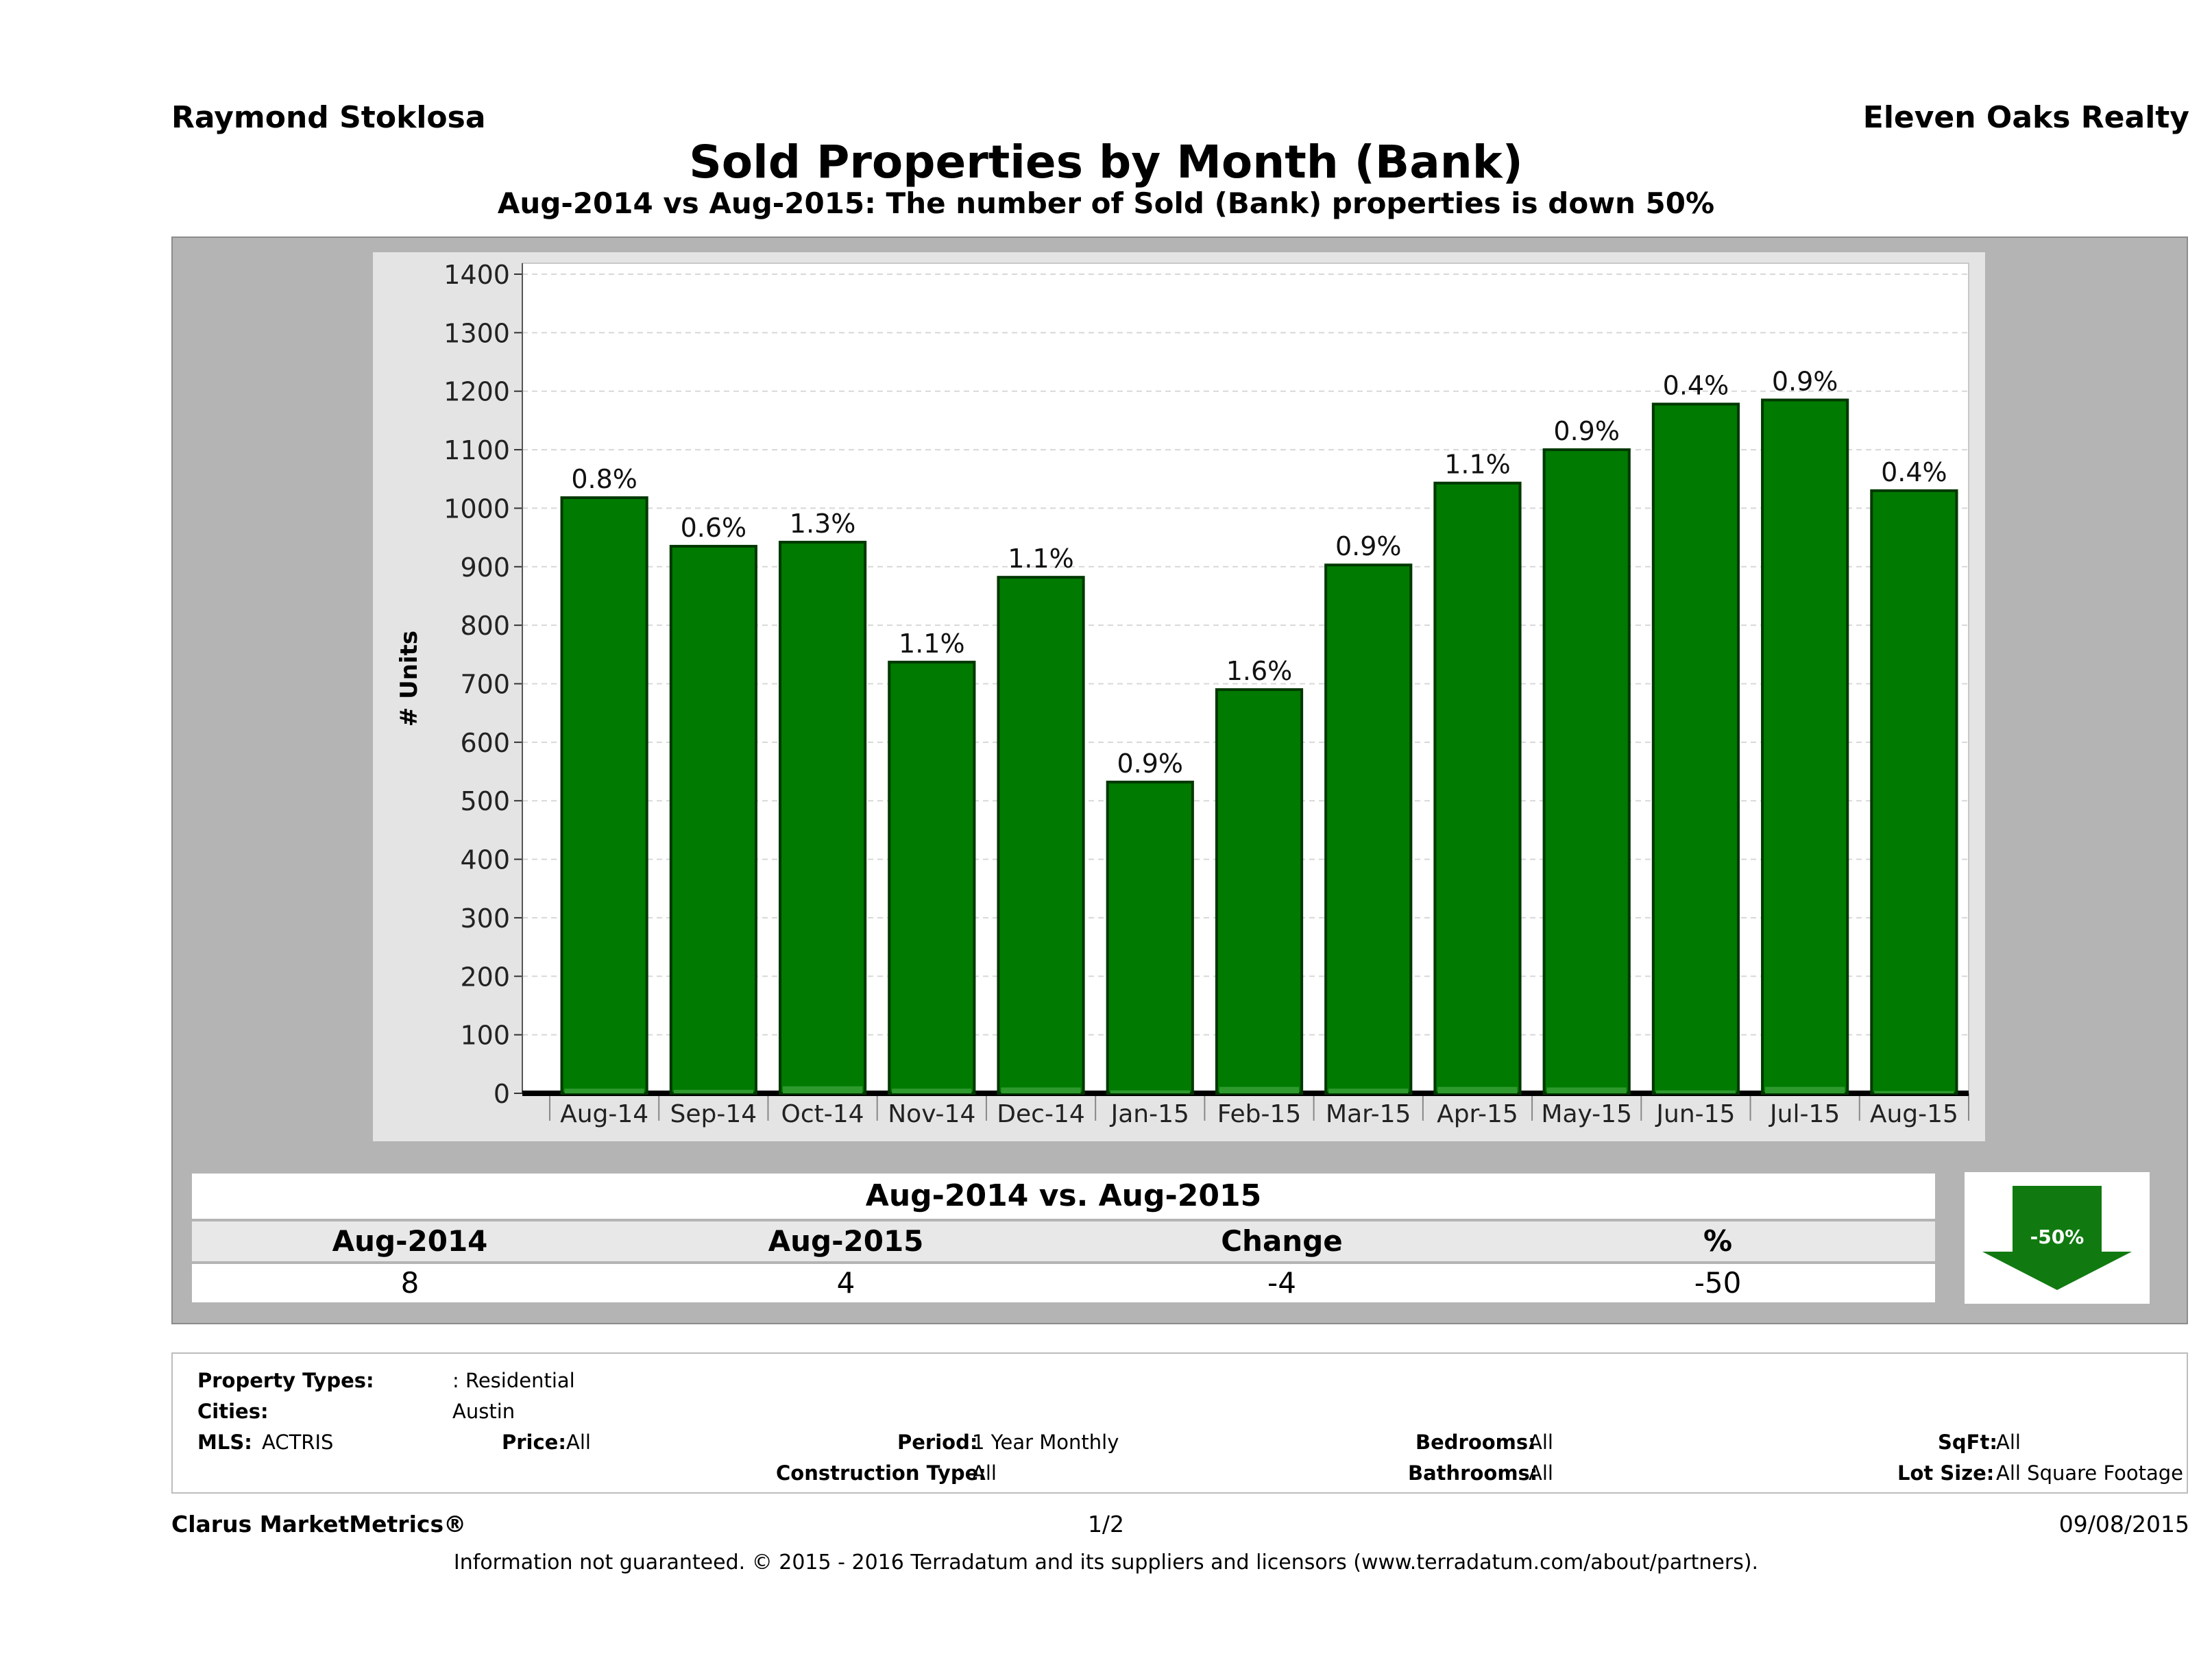 Image resolution: width=2212 pixels, height=1678 pixels. I want to click on filter-construction-value: All, so click(984, 1473).